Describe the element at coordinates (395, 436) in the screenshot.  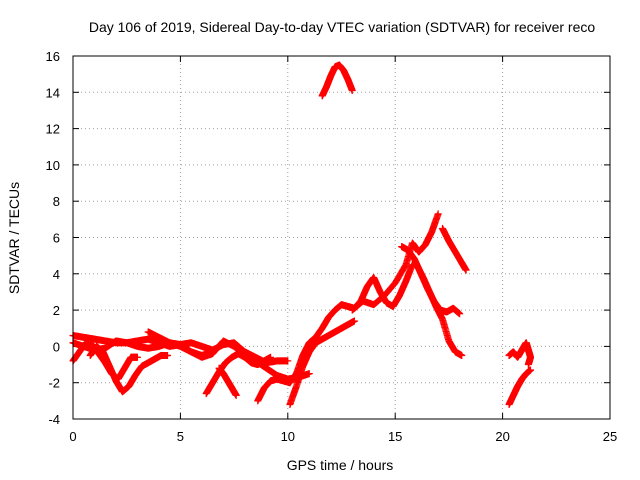
I see `x-tick-label: 15` at that location.